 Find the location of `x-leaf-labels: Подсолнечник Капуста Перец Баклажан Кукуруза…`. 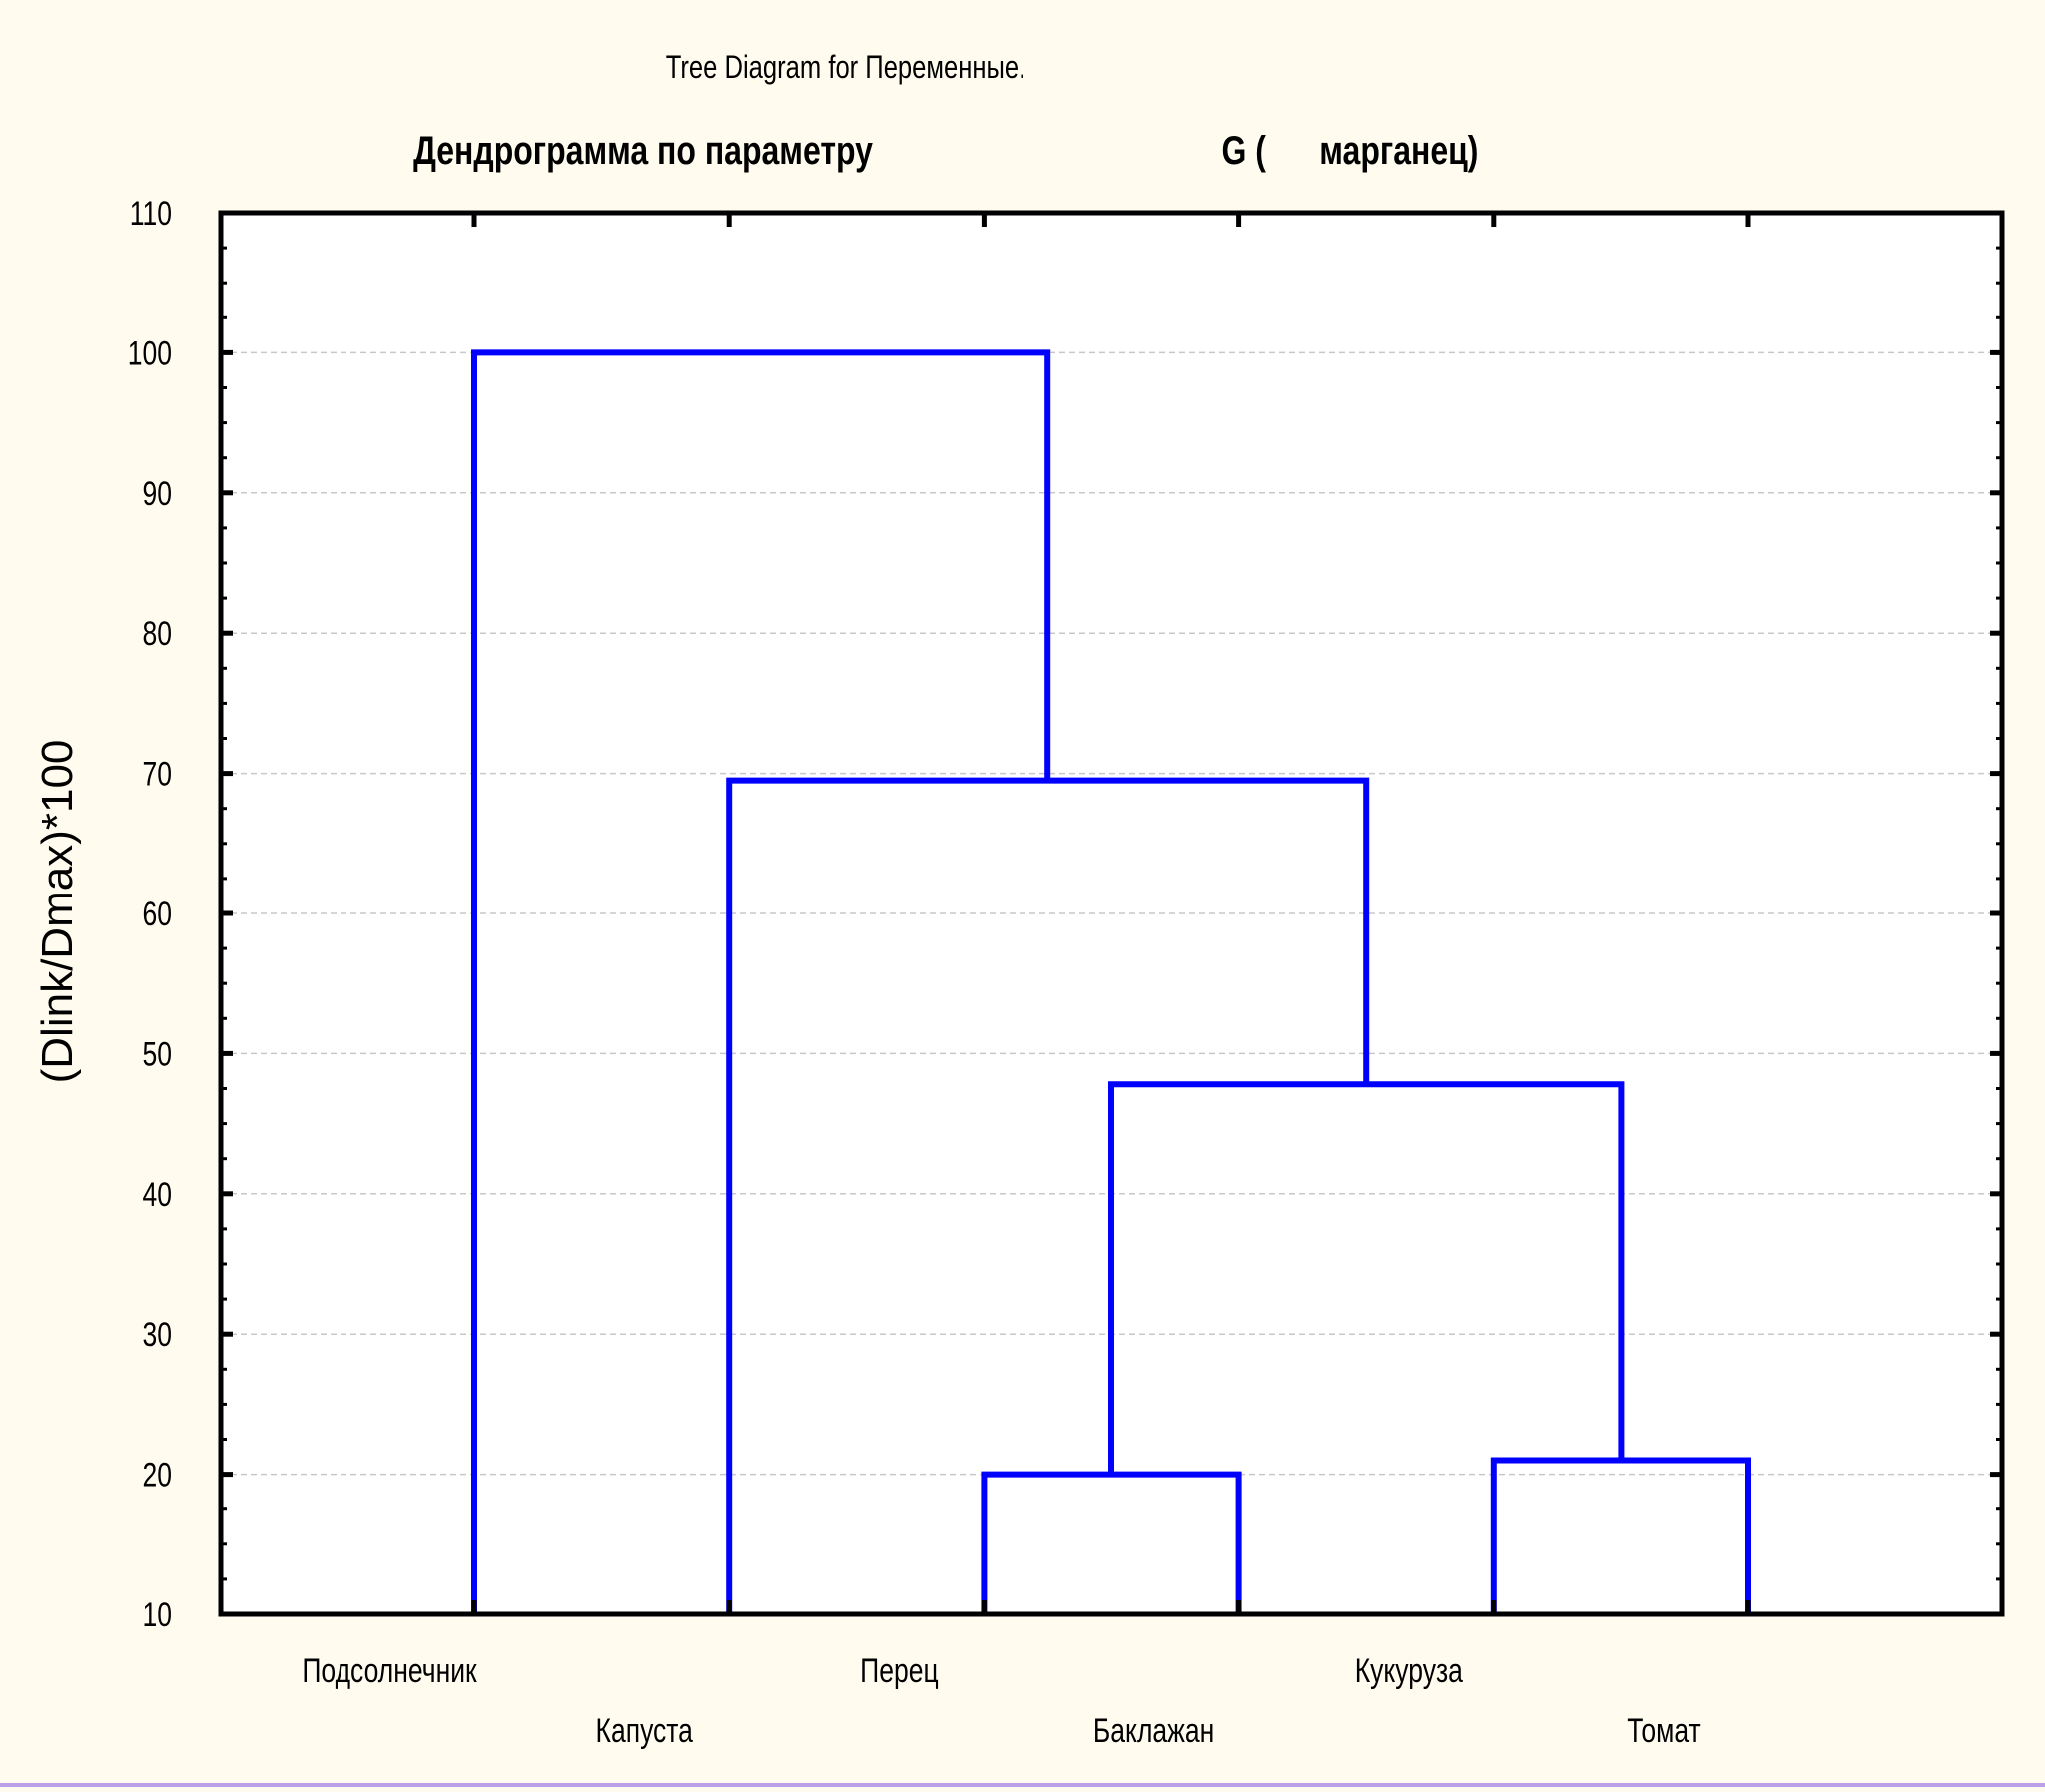

x-leaf-labels: Подсолнечник Капуста Перец Баклажан Кукуруза… is located at coordinates (1001, 1701).